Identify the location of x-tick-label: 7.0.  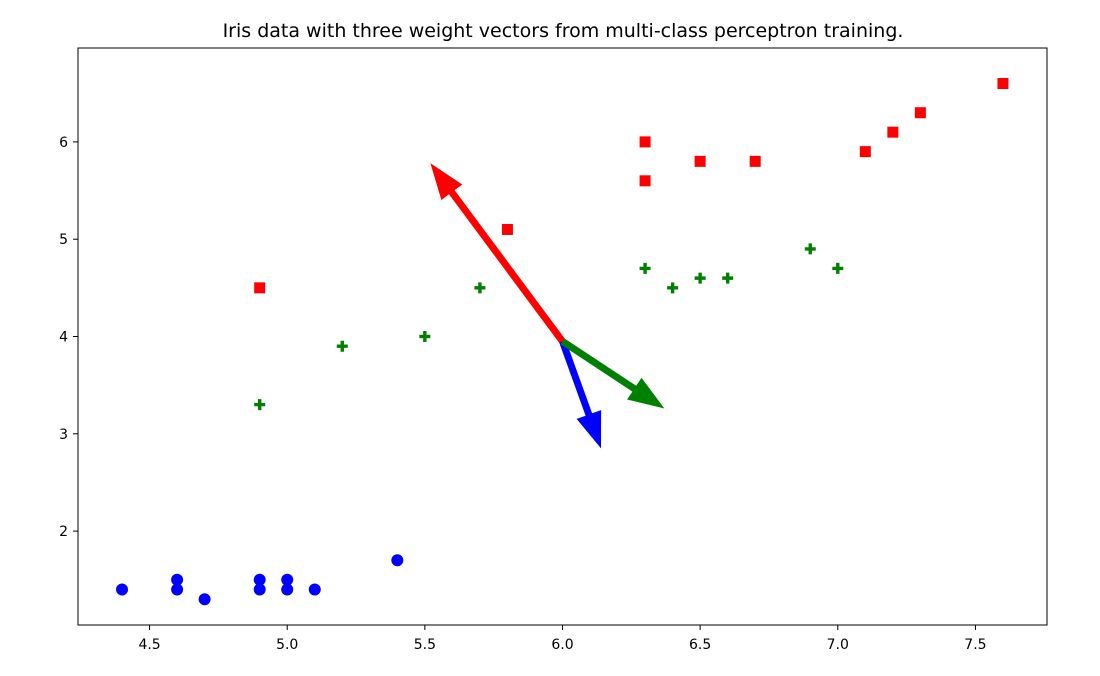
(838, 645).